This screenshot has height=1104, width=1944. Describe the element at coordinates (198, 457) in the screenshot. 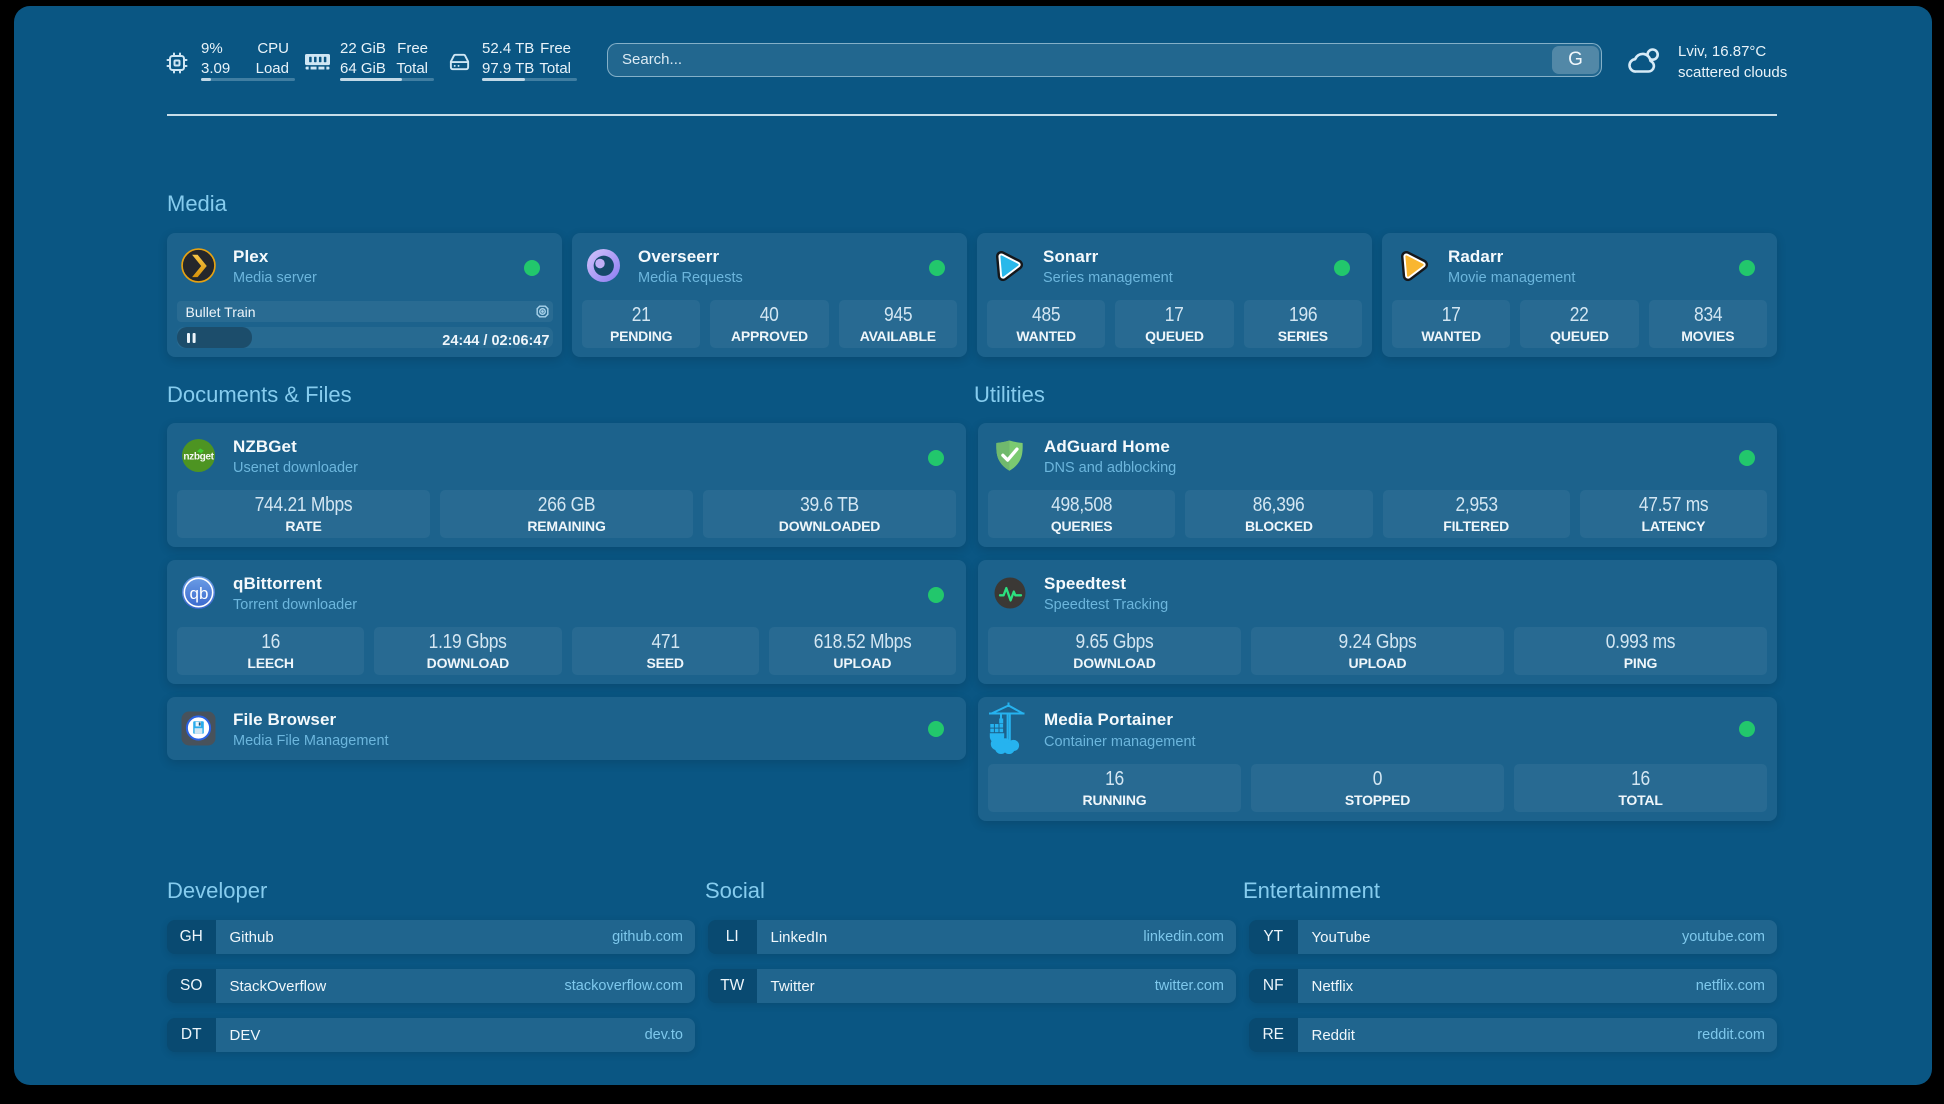

I see `svg-text: nzbget` at that location.